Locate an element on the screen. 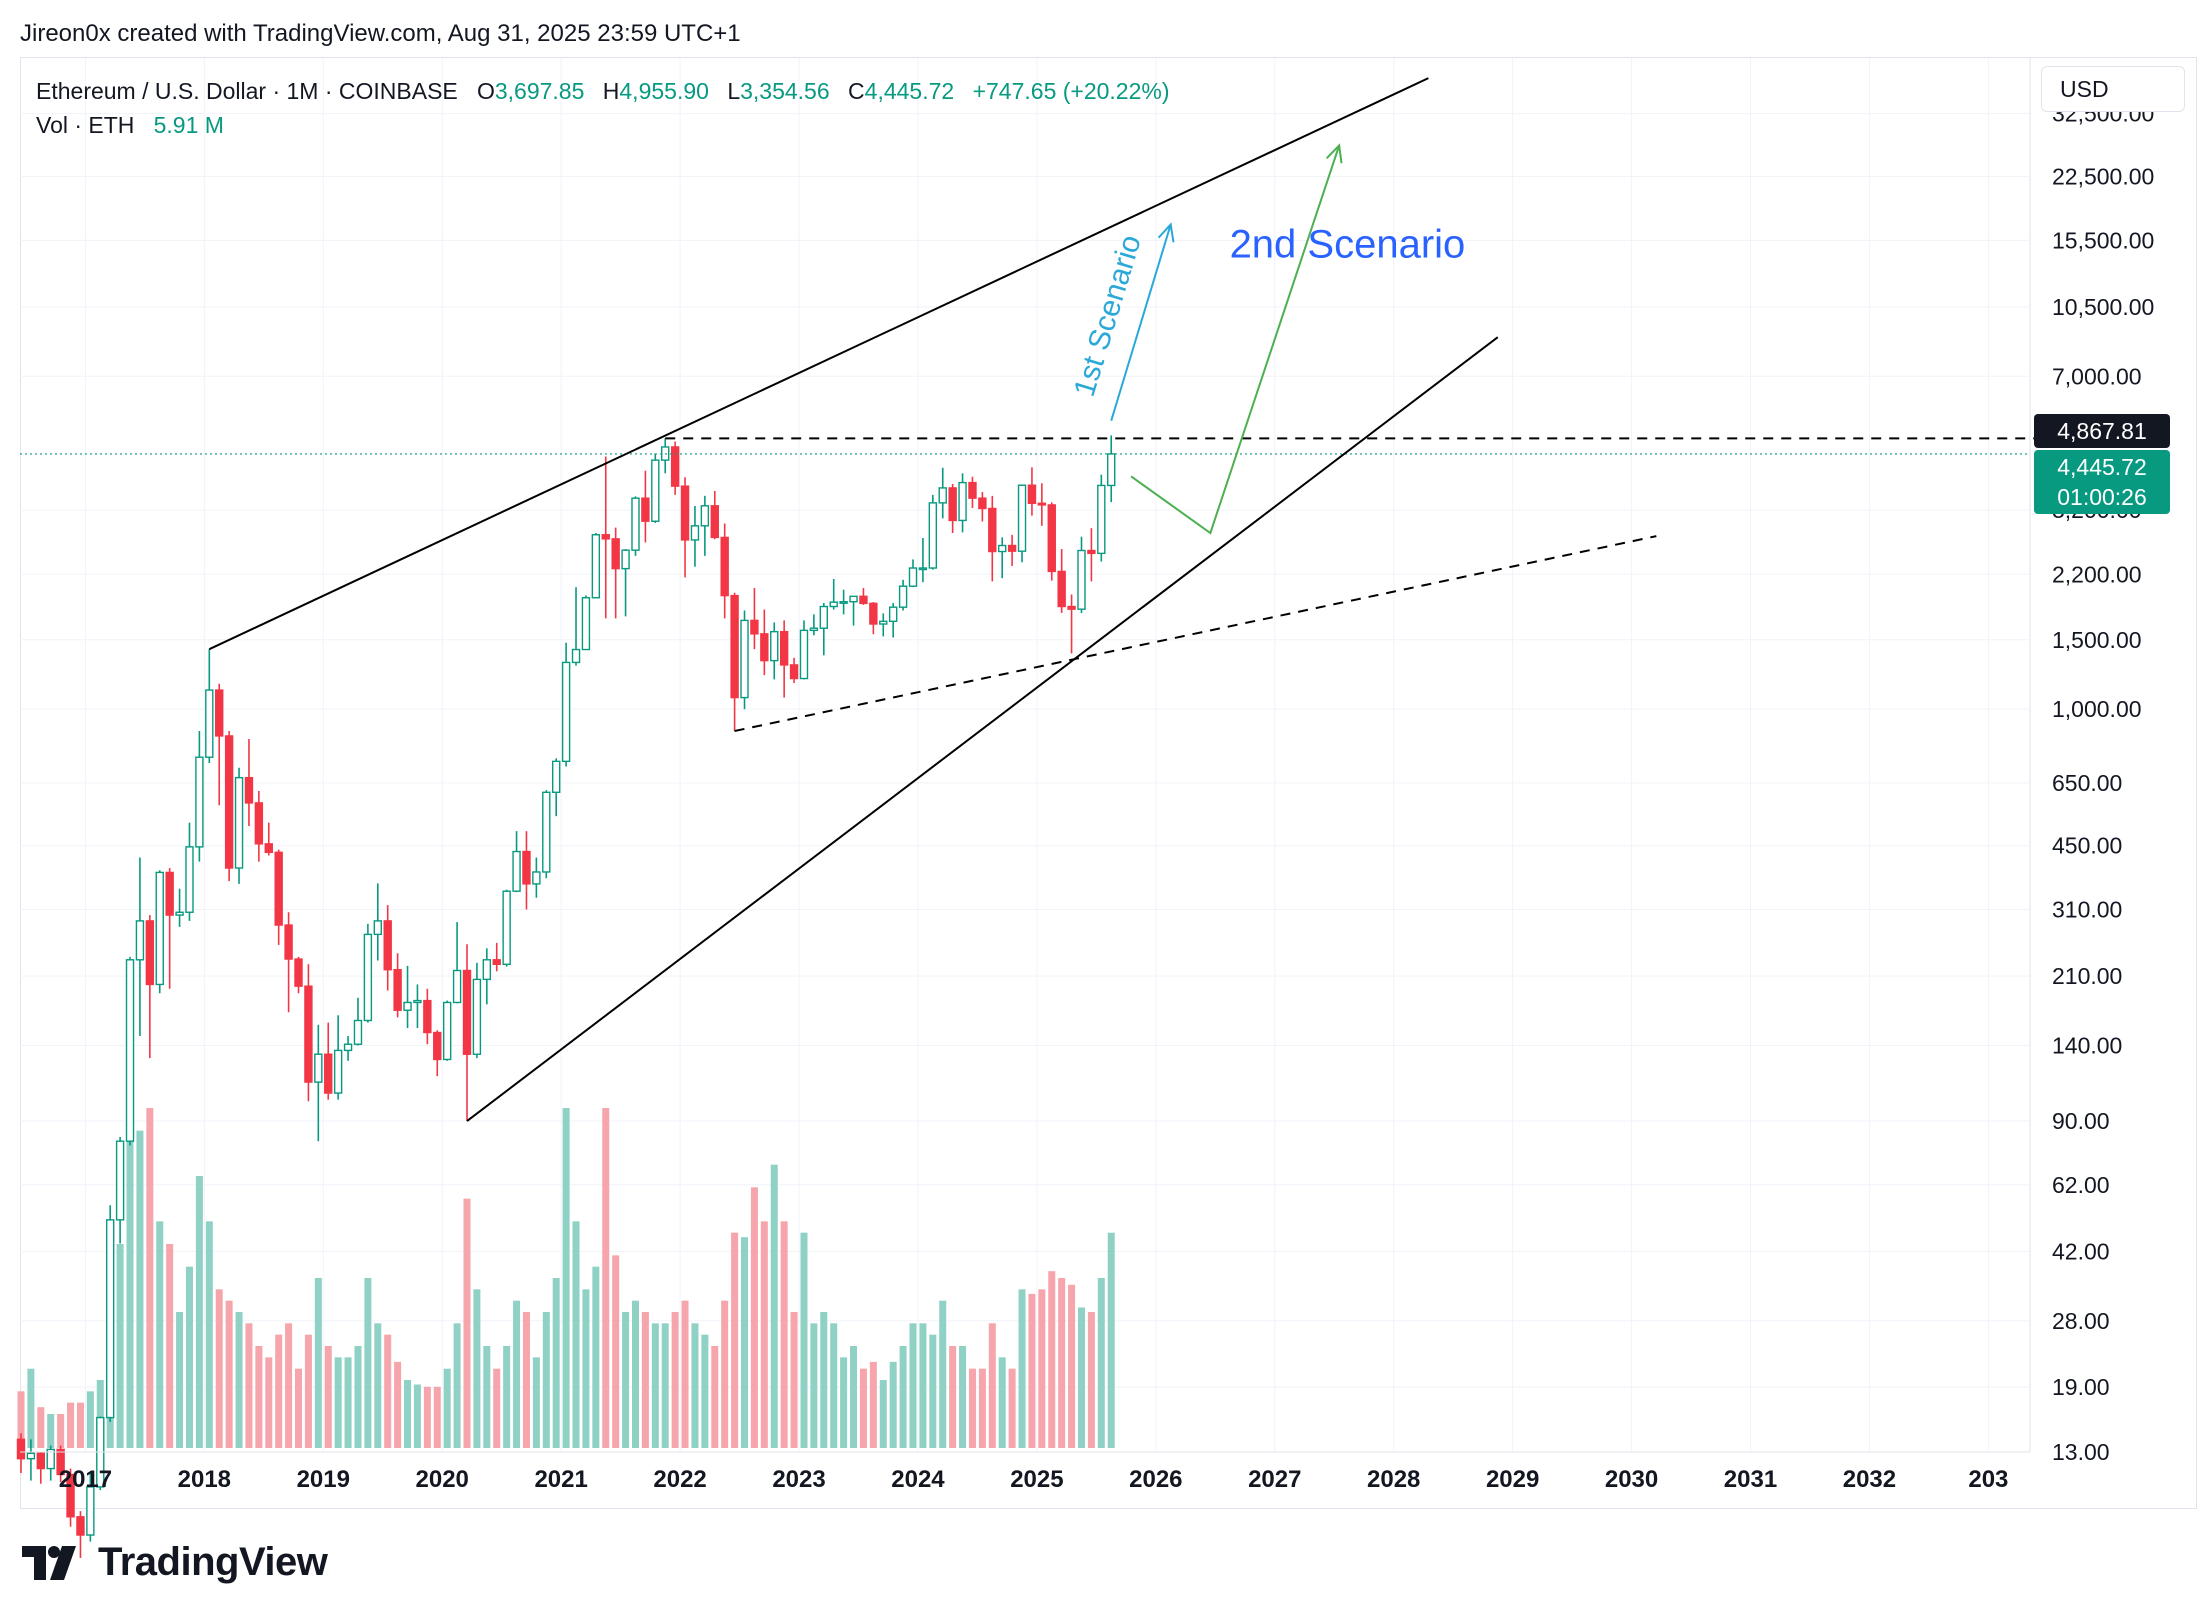 Image resolution: width=2212 pixels, height=1624 pixels. y-tick-label: 1,500.00 is located at coordinates (2097, 640).